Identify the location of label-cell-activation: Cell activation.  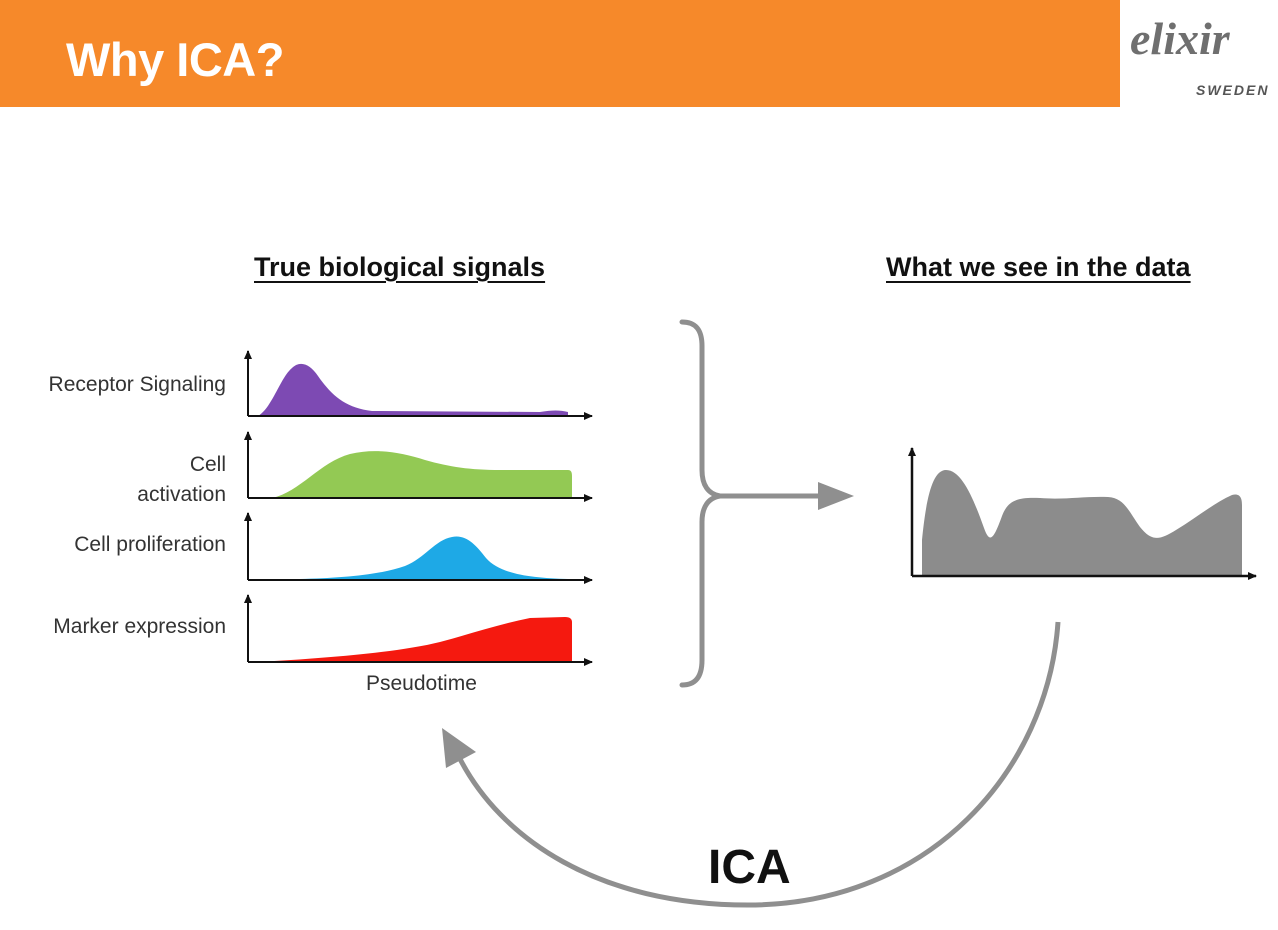
(181, 480).